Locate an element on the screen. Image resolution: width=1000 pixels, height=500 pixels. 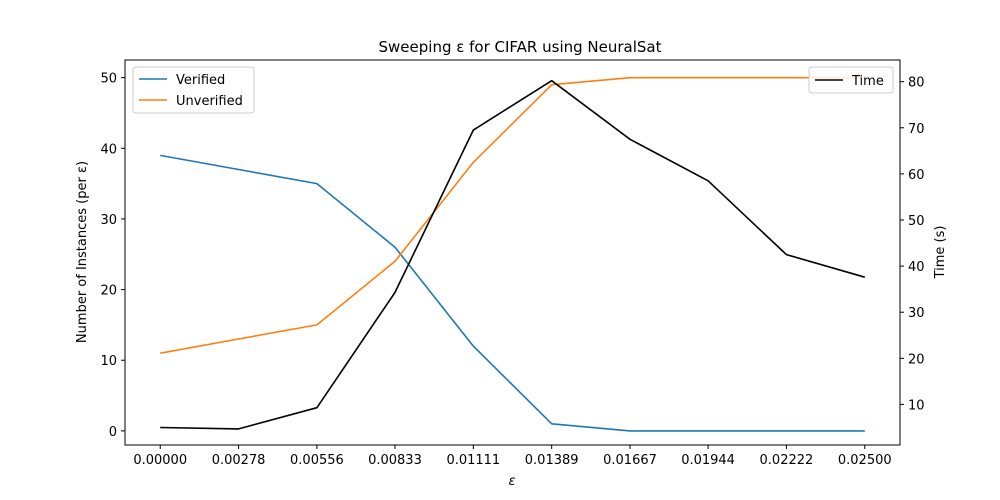
legend-right-box is located at coordinates (851, 80).